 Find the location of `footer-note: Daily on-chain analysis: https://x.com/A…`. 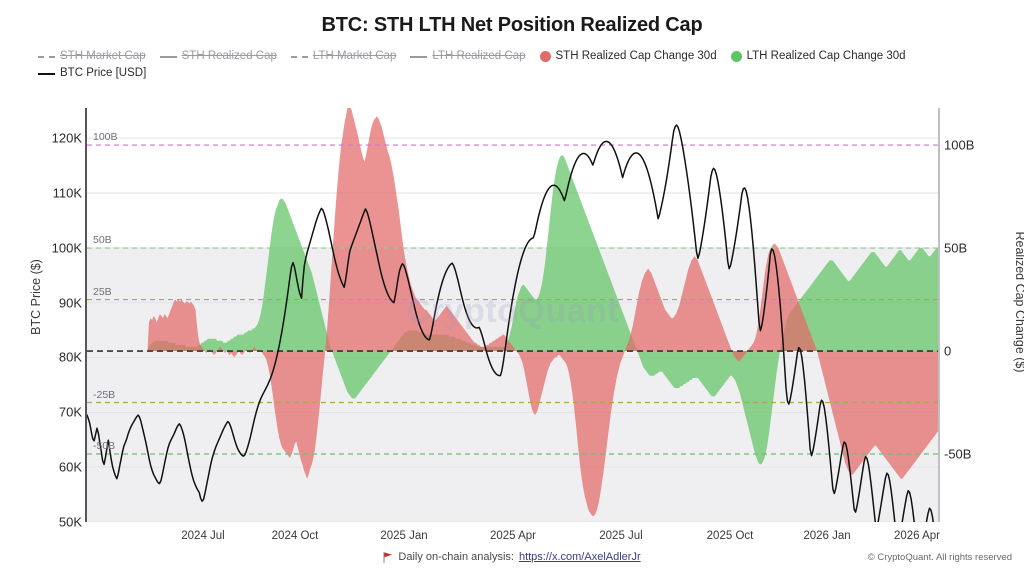

footer-note: Daily on-chain analysis: https://x.com/A… is located at coordinates (512, 557).